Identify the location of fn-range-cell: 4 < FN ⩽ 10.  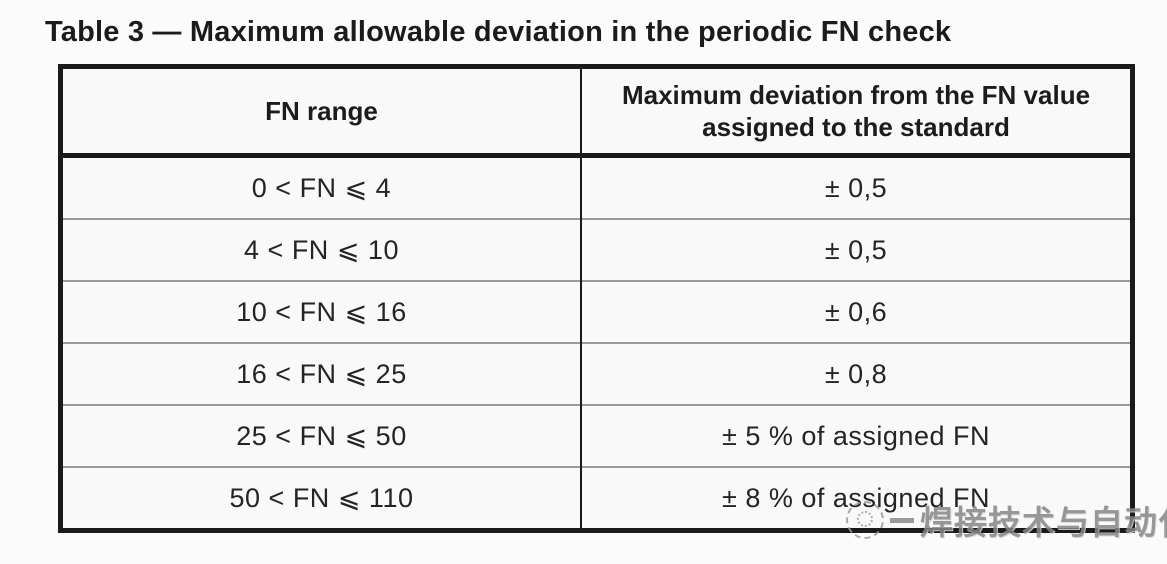
(321, 249).